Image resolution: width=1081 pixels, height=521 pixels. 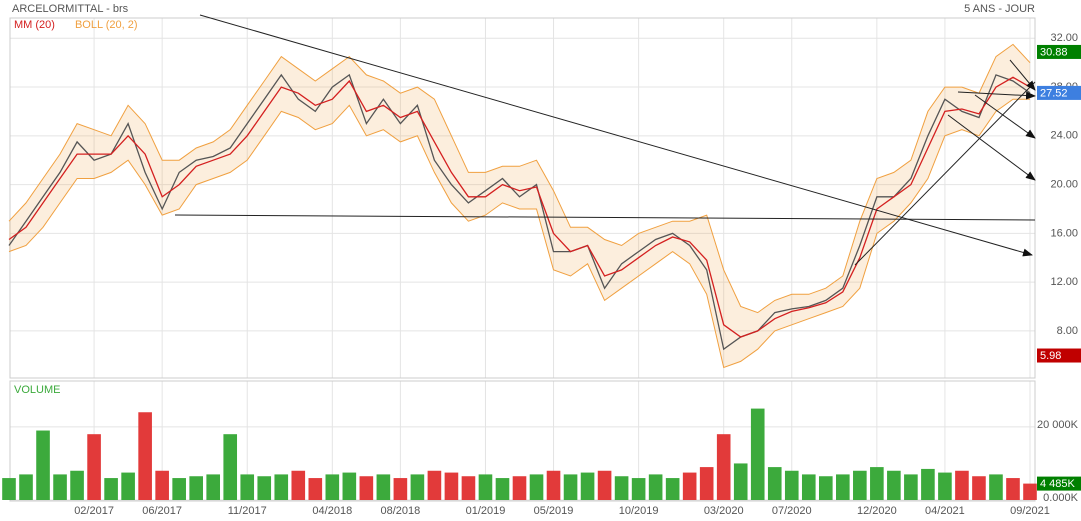 What do you see at coordinates (724, 511) in the screenshot?
I see `x-tick-label: 03/2020` at bounding box center [724, 511].